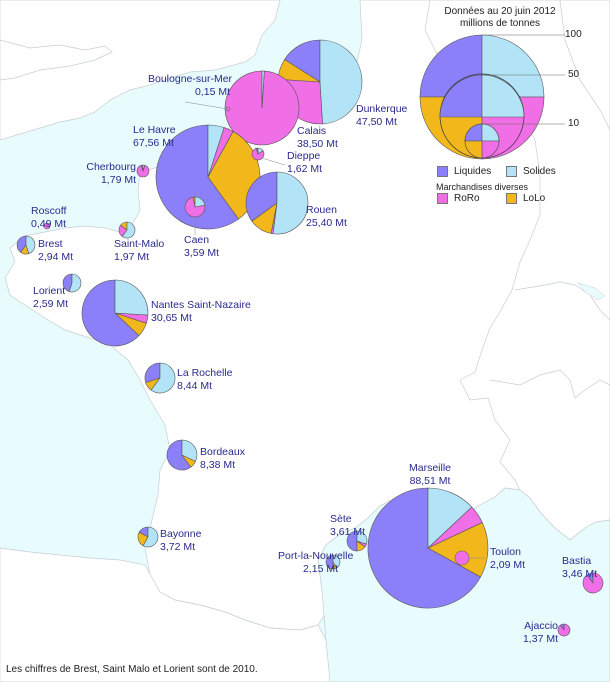 Image resolution: width=610 pixels, height=682 pixels. Describe the element at coordinates (430, 481) in the screenshot. I see `port-value: 88,51 Mt` at that location.